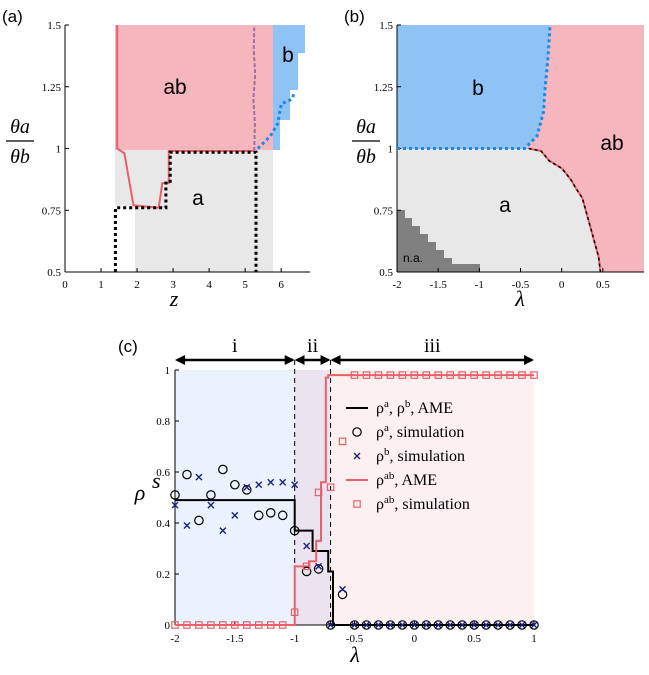 The width and height of the screenshot is (649, 675). Describe the element at coordinates (254, 89) in the screenshot. I see `panel-a-ab-right-boundary` at that location.